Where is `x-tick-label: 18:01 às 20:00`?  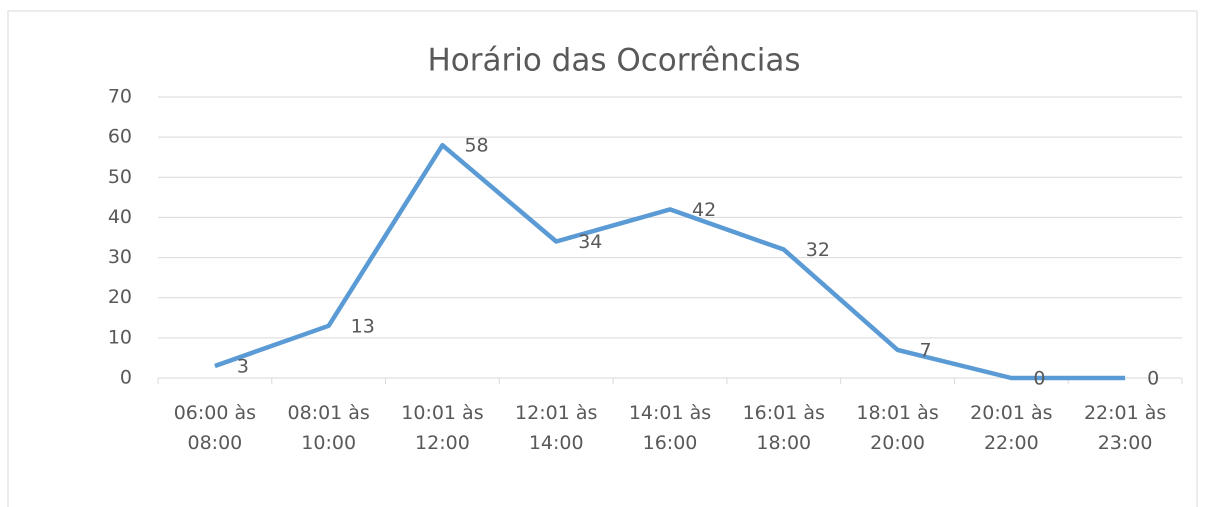 x-tick-label: 18:01 às 20:00 is located at coordinates (897, 428).